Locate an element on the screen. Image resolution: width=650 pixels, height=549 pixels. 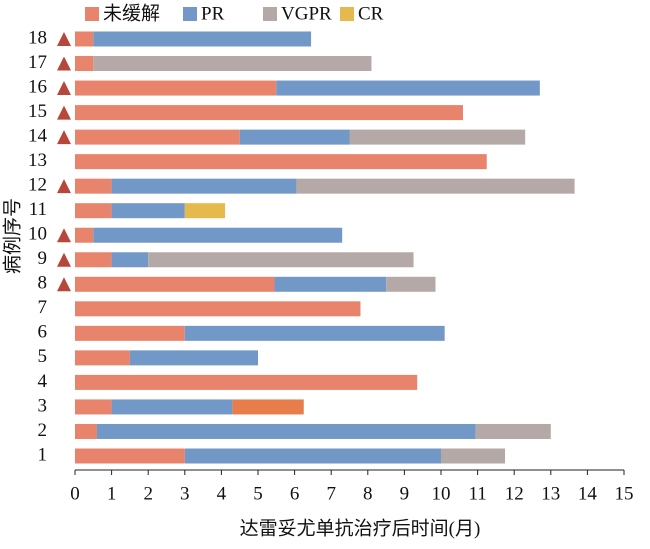
x-tick-label: 10 is located at coordinates (441, 493).